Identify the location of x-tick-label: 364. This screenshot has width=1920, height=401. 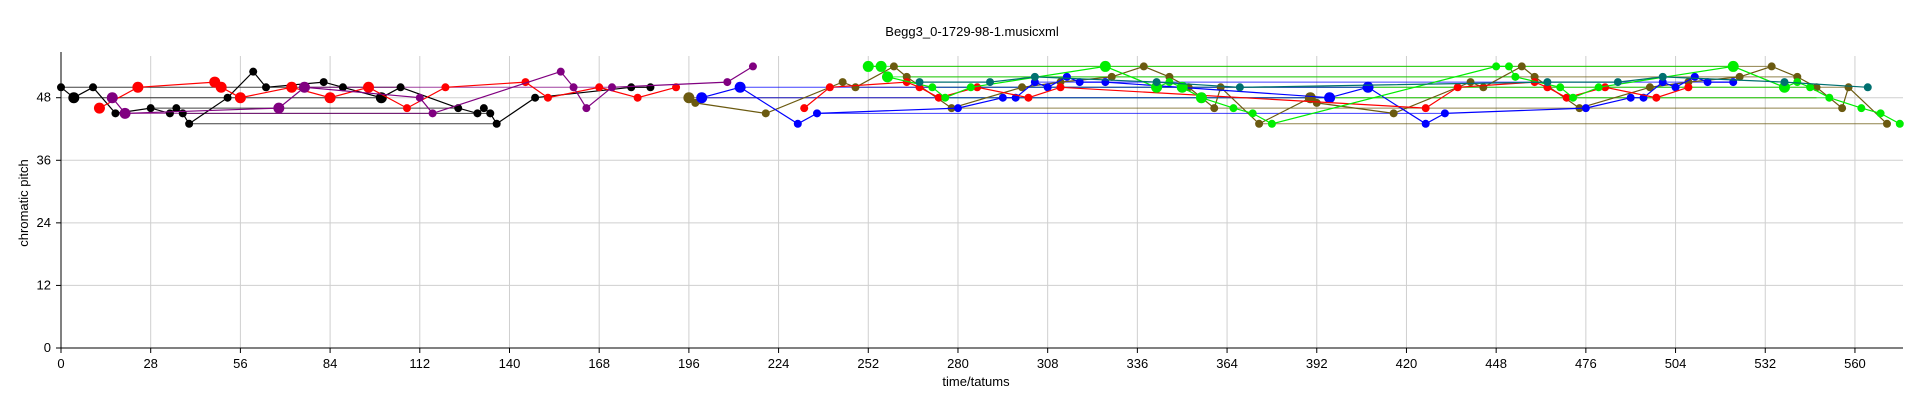
(1227, 363).